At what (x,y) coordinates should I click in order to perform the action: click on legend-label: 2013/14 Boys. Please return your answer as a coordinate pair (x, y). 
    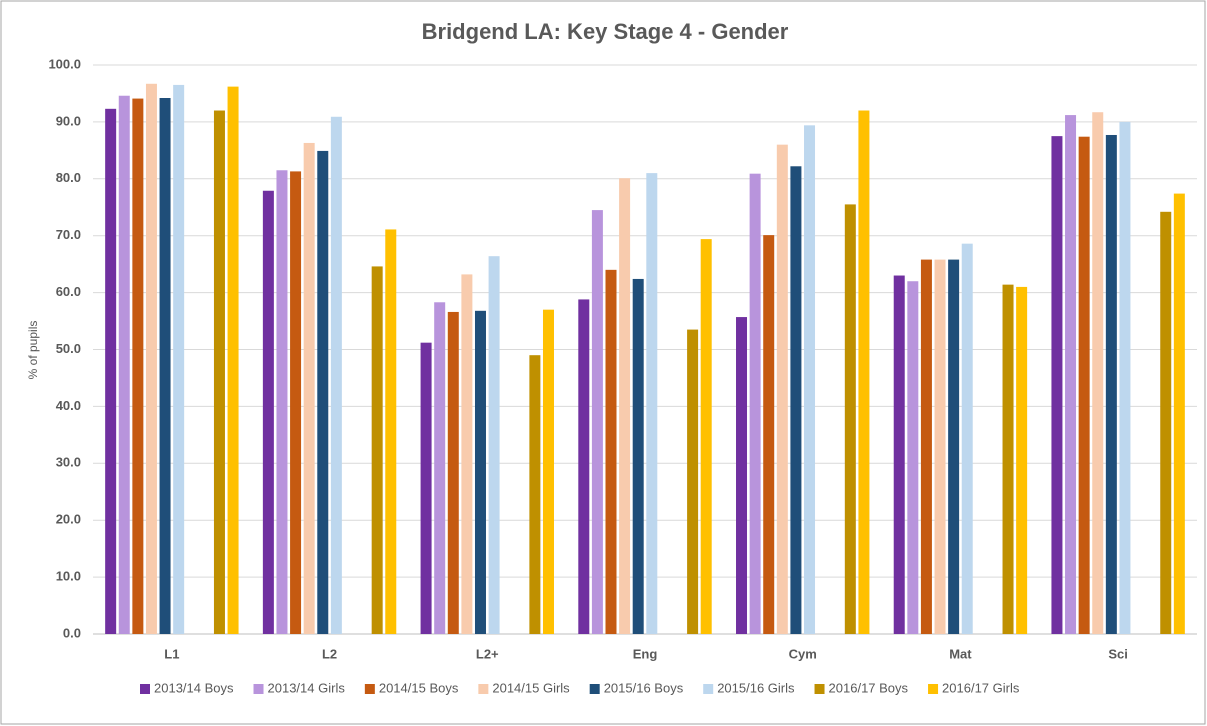
    Looking at the image, I should click on (194, 687).